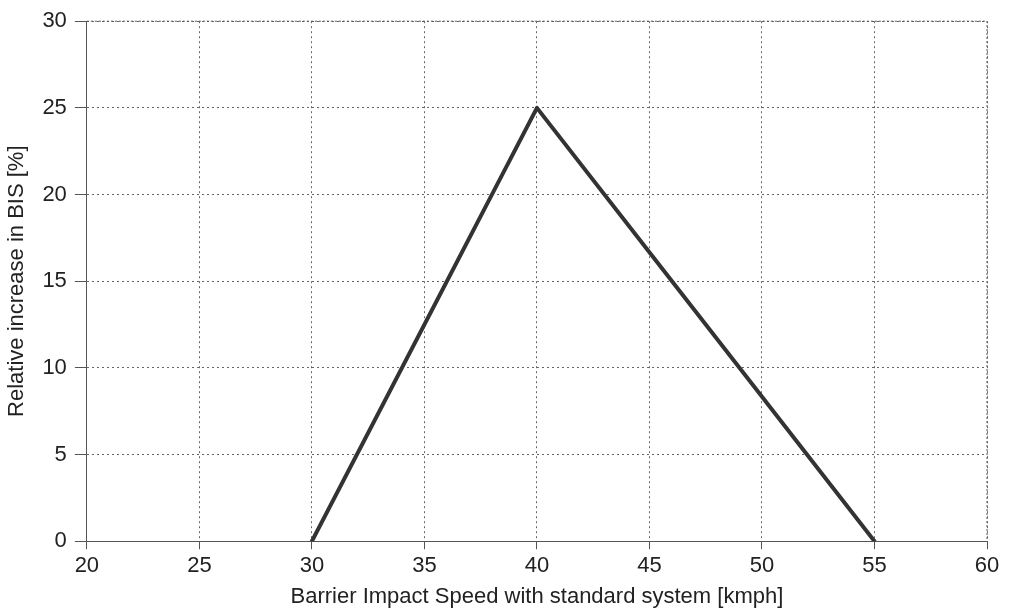 Image resolution: width=1017 pixels, height=612 pixels. I want to click on x-tick-label: 30, so click(312, 565).